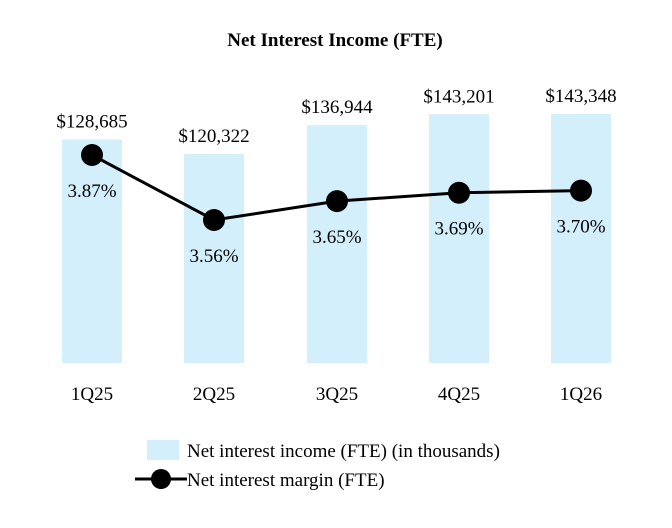 The height and width of the screenshot is (528, 672). I want to click on bar-4q25, so click(459, 238).